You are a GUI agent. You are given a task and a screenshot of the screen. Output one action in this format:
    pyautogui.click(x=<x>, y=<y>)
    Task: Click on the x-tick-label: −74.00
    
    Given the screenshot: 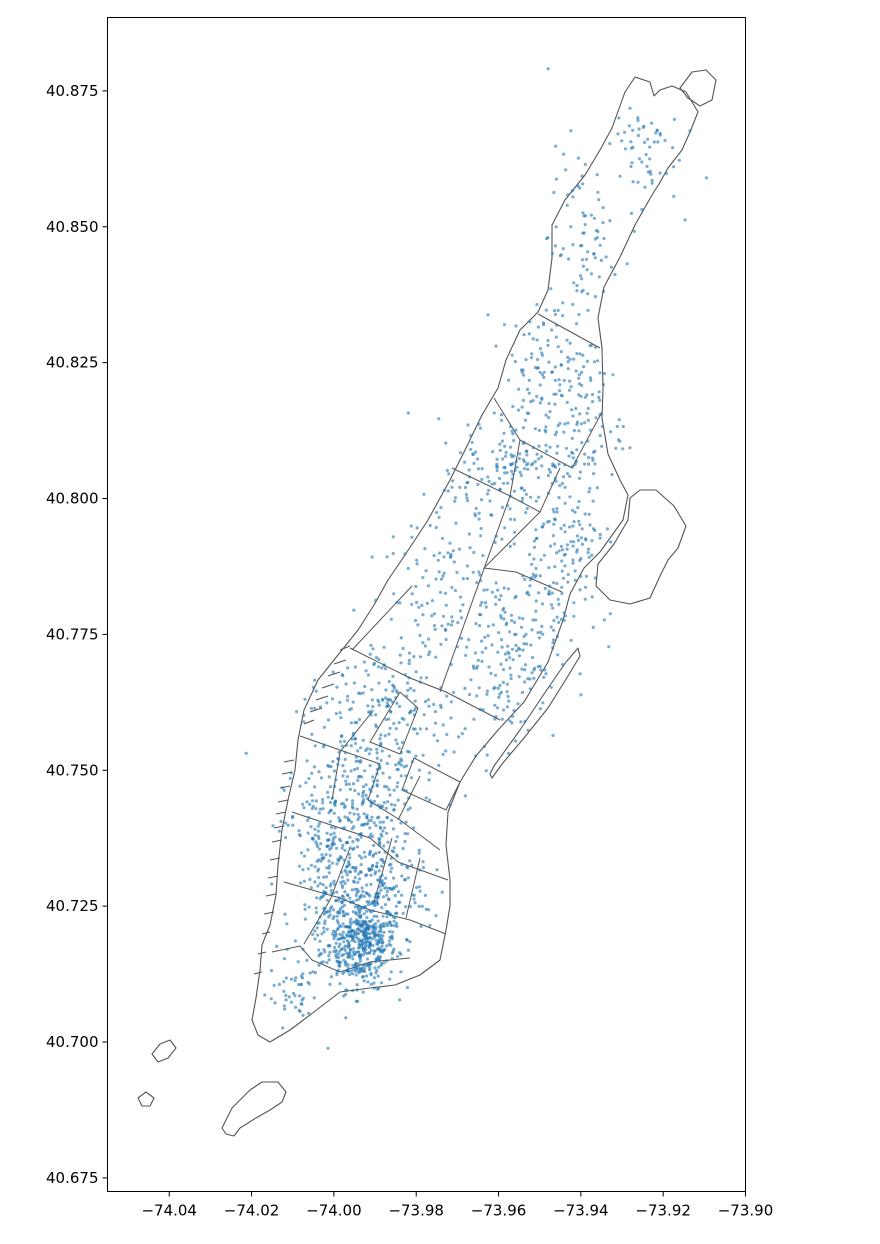 What is the action you would take?
    pyautogui.click(x=334, y=1211)
    